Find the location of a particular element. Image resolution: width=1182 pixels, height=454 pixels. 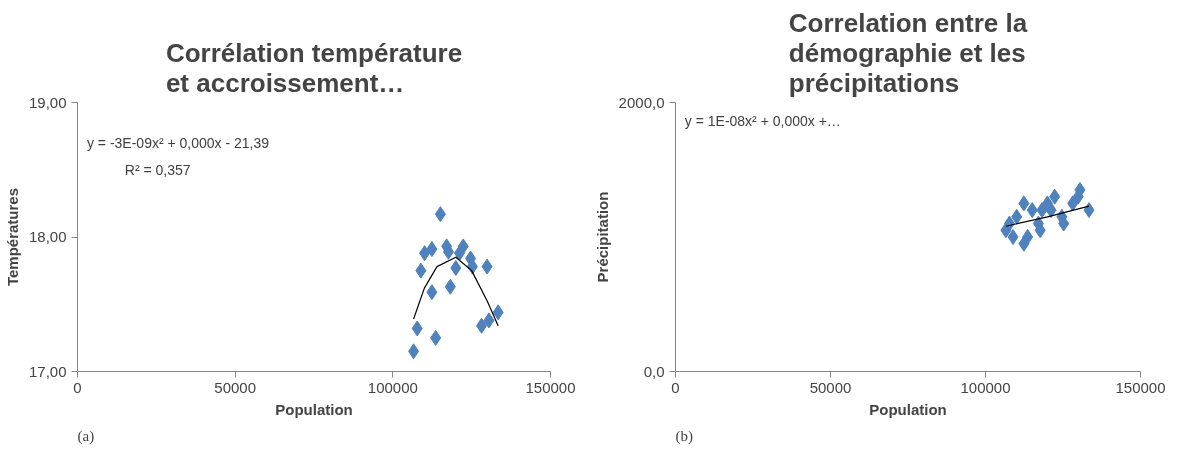

y-tick-label: 18,00 is located at coordinates (47, 236).